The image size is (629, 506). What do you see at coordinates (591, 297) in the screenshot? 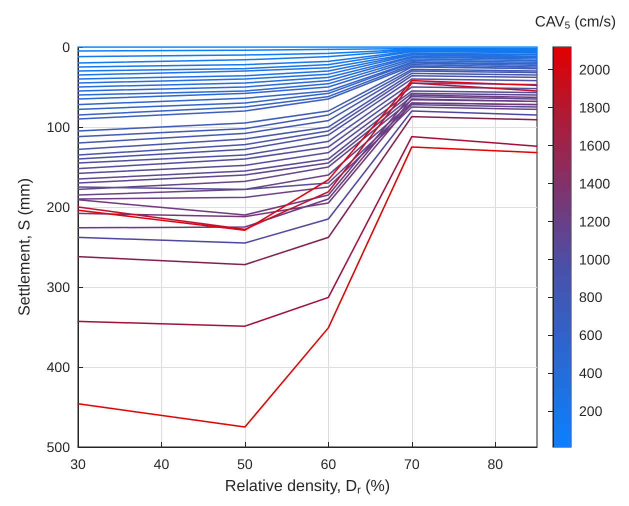
I see `color-bar-label: 800` at bounding box center [591, 297].